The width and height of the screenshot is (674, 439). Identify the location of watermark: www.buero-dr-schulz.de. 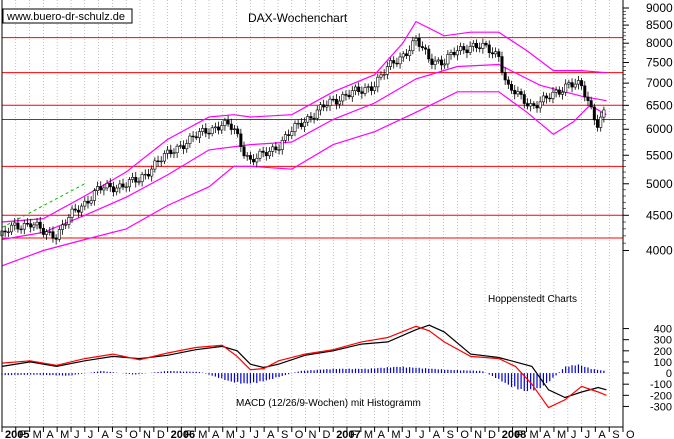
(65, 17).